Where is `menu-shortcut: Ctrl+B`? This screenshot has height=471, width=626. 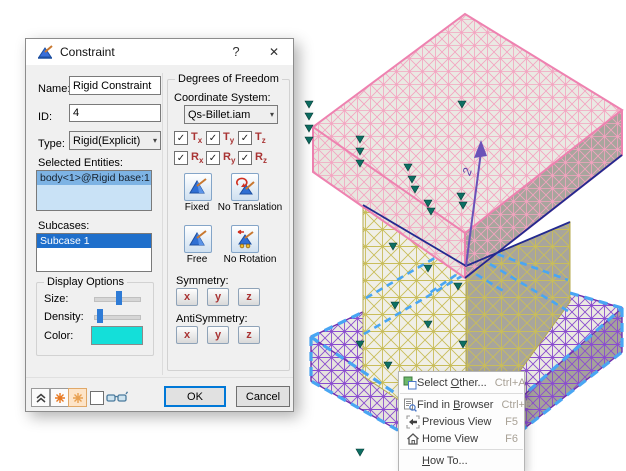
menu-shortcut: Ctrl+B is located at coordinates (517, 404).